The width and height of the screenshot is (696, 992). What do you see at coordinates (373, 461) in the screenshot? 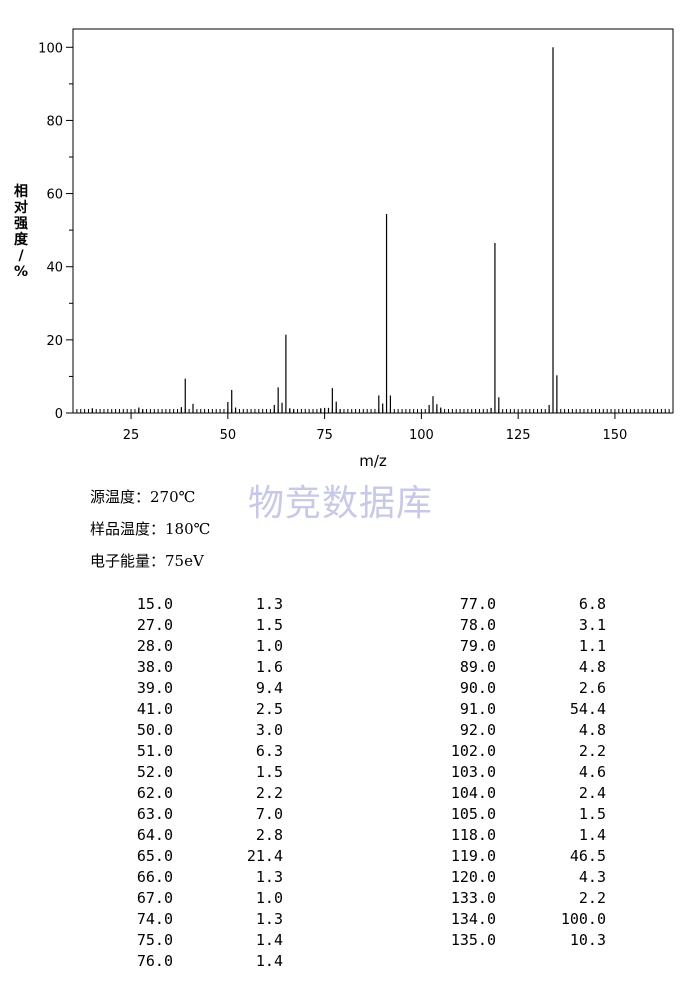
I see `x-axis-label: m/z` at bounding box center [373, 461].